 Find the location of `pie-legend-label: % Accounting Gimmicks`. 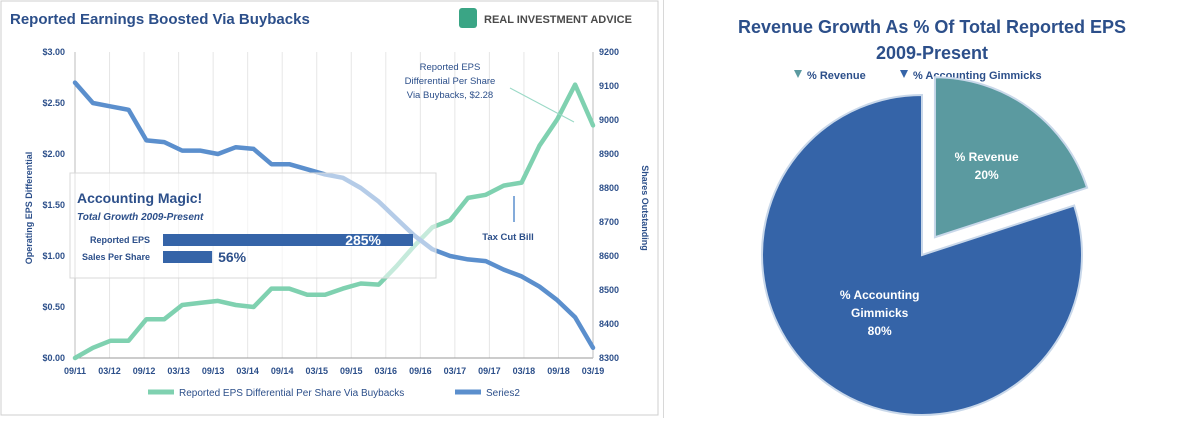

pie-legend-label: % Accounting Gimmicks is located at coordinates (977, 76).